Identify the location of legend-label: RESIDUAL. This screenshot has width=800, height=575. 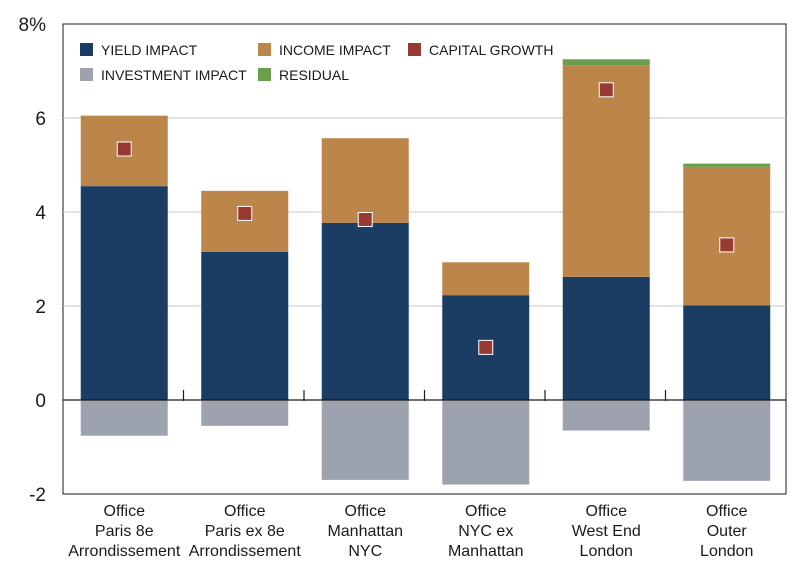
(314, 75).